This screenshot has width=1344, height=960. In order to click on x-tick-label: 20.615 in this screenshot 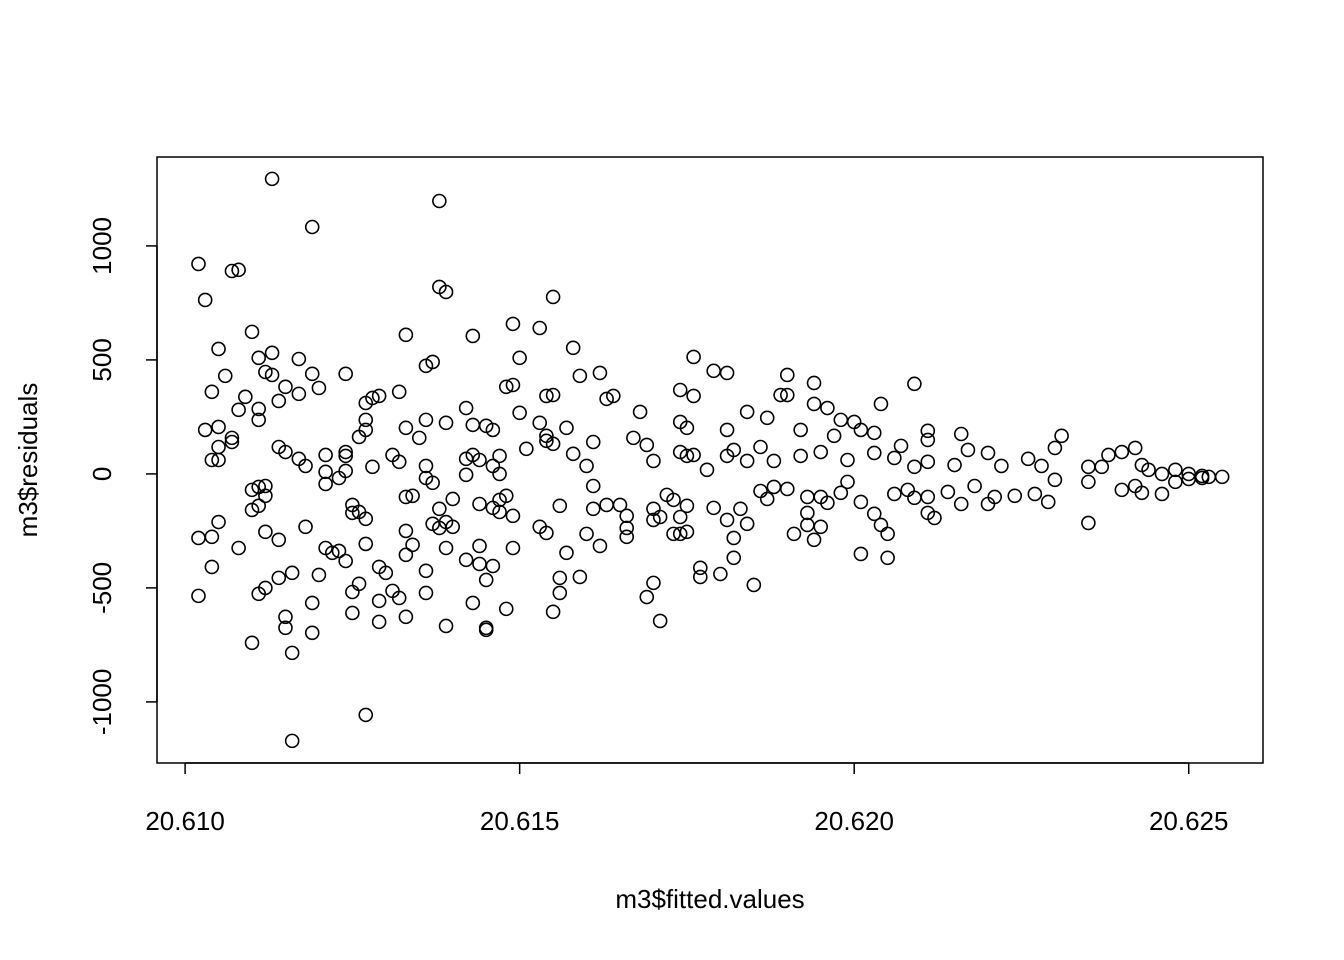, I will do `click(520, 821)`.